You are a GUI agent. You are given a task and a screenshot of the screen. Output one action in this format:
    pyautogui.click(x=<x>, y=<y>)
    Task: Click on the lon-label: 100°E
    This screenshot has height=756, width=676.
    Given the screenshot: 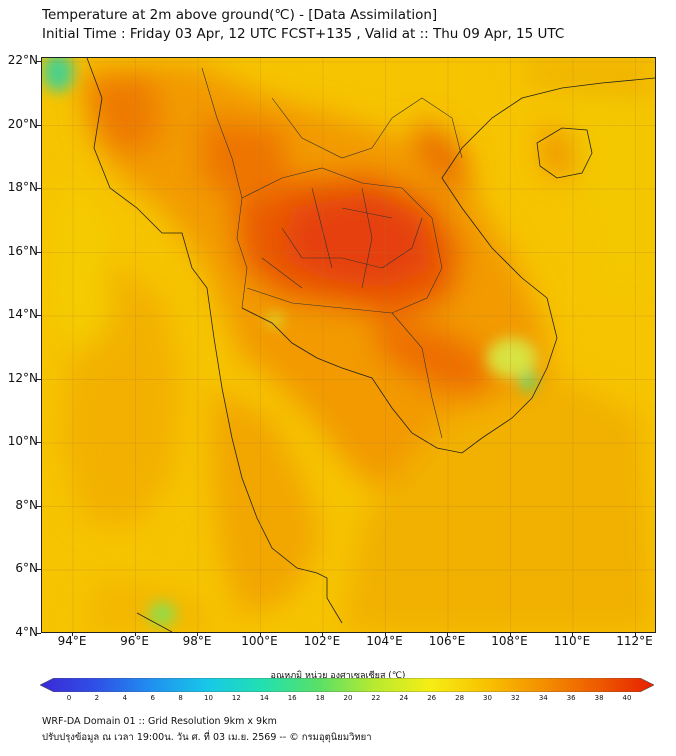 What is the action you would take?
    pyautogui.click(x=259, y=641)
    